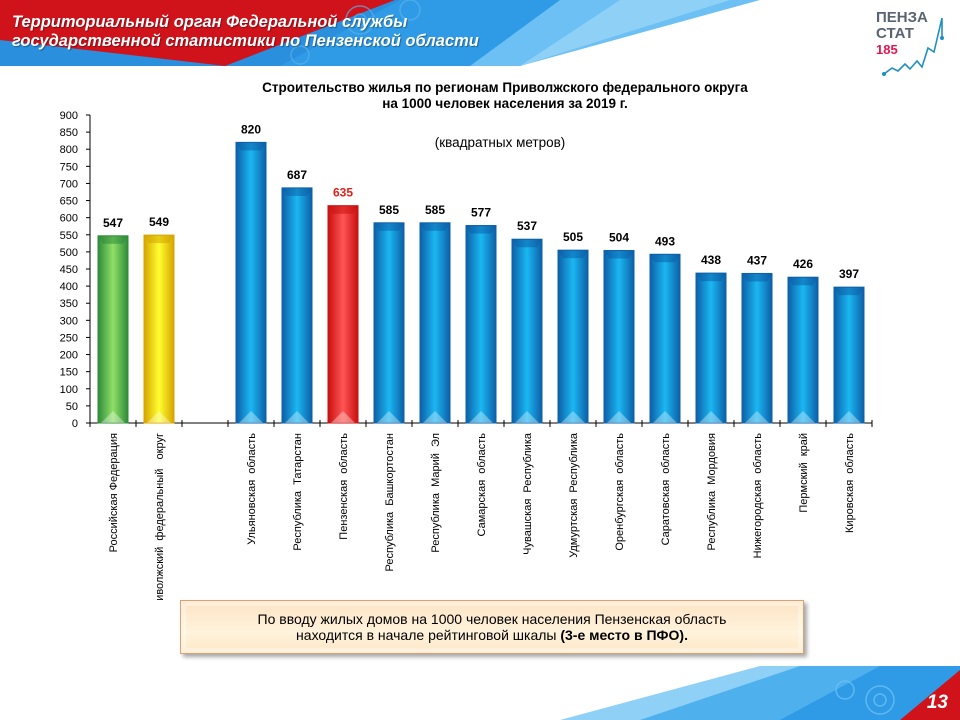  I want to click on category-label: Республика Татарстан, so click(298, 492).